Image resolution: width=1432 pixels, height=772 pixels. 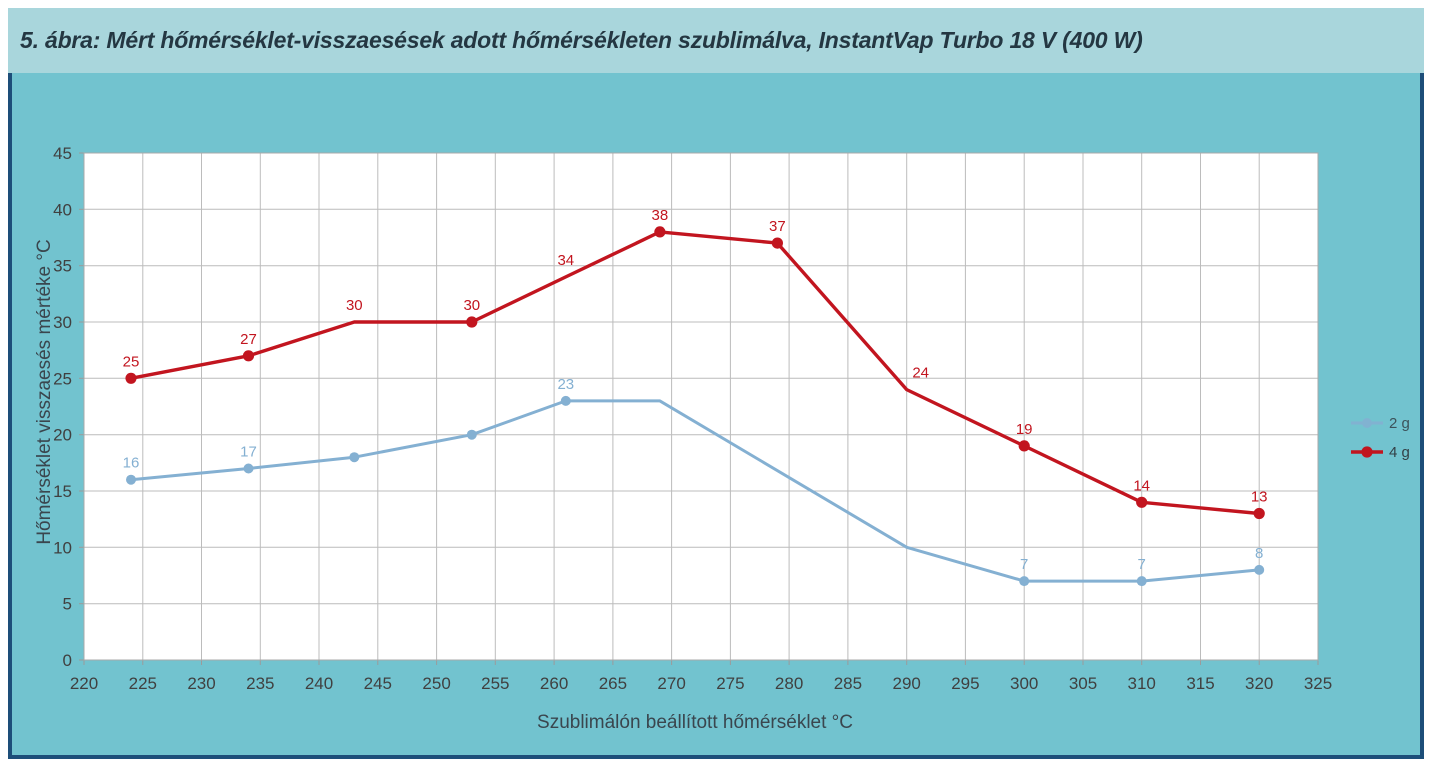 What do you see at coordinates (248, 339) in the screenshot?
I see `data-label: 27` at bounding box center [248, 339].